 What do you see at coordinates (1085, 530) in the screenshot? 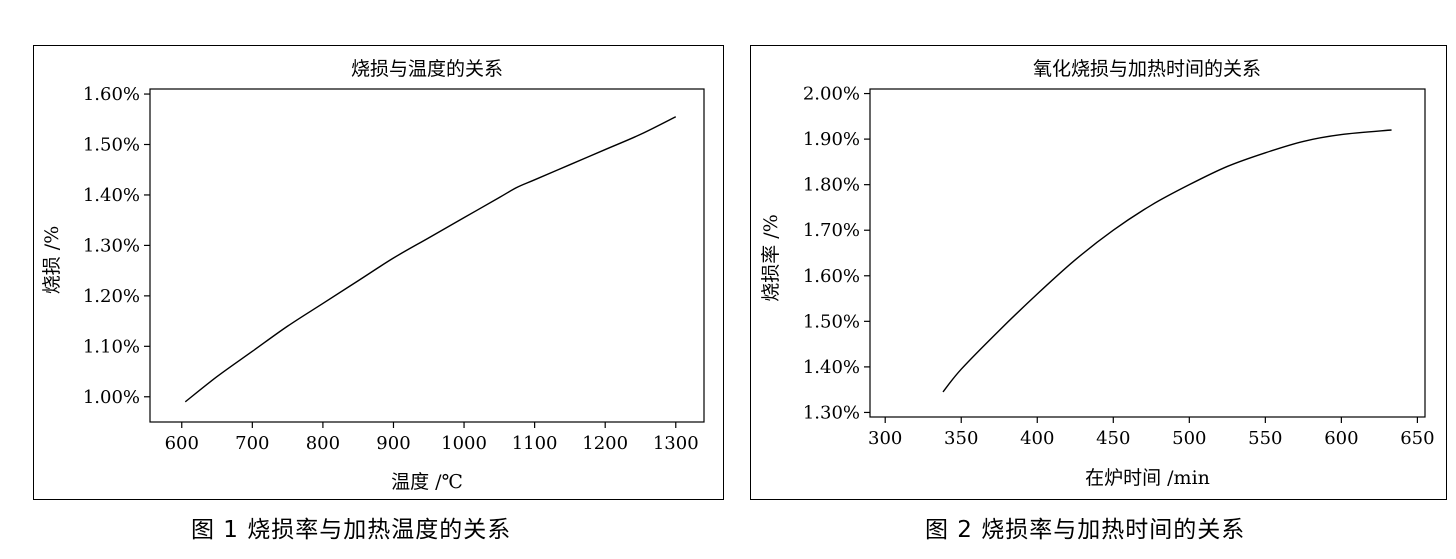
I see `figure-caption-2: 图 2 烧损率与加热时间的关系` at bounding box center [1085, 530].